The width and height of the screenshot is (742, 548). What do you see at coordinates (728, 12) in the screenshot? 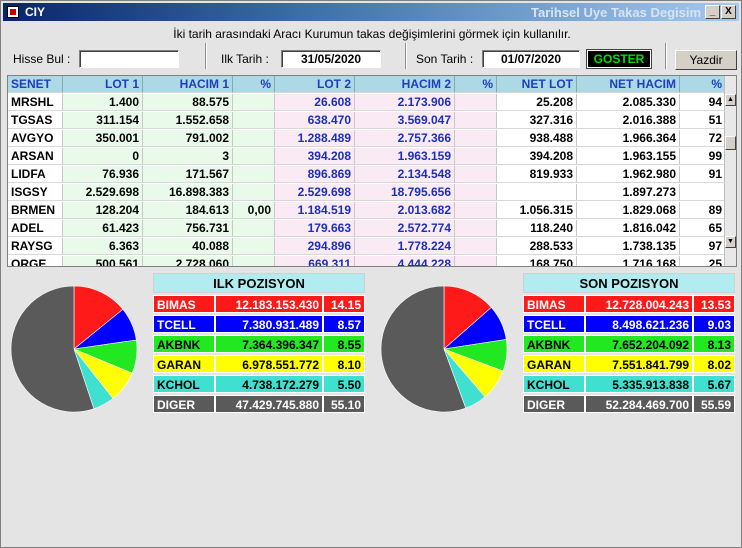
I see `close-button: X` at bounding box center [728, 12].